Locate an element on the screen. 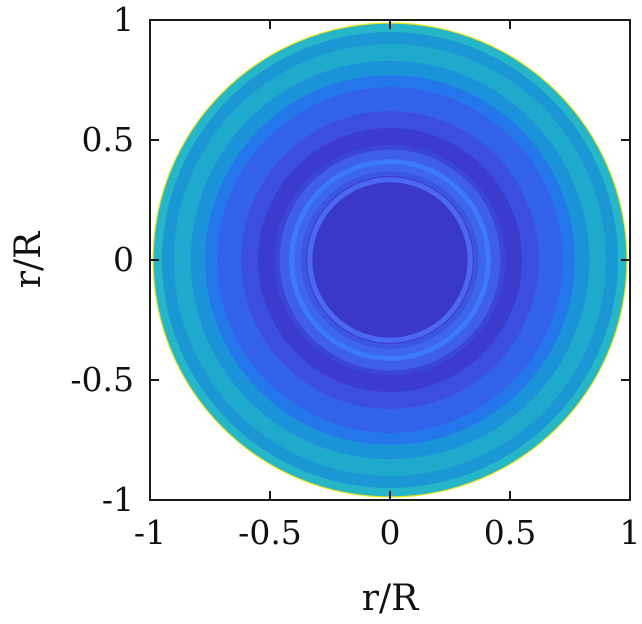 This screenshot has height=624, width=642. x-axis-label: r/R is located at coordinates (390, 598).